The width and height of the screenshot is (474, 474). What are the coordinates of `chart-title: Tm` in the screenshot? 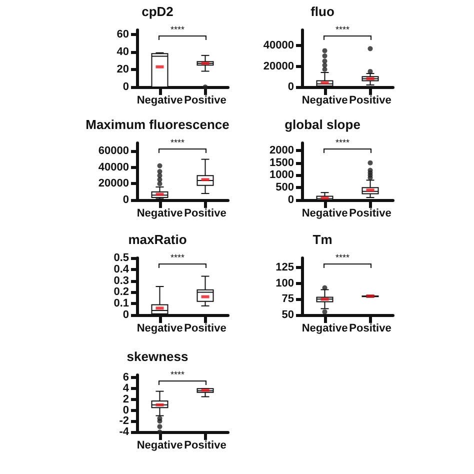 It's located at (322, 239).